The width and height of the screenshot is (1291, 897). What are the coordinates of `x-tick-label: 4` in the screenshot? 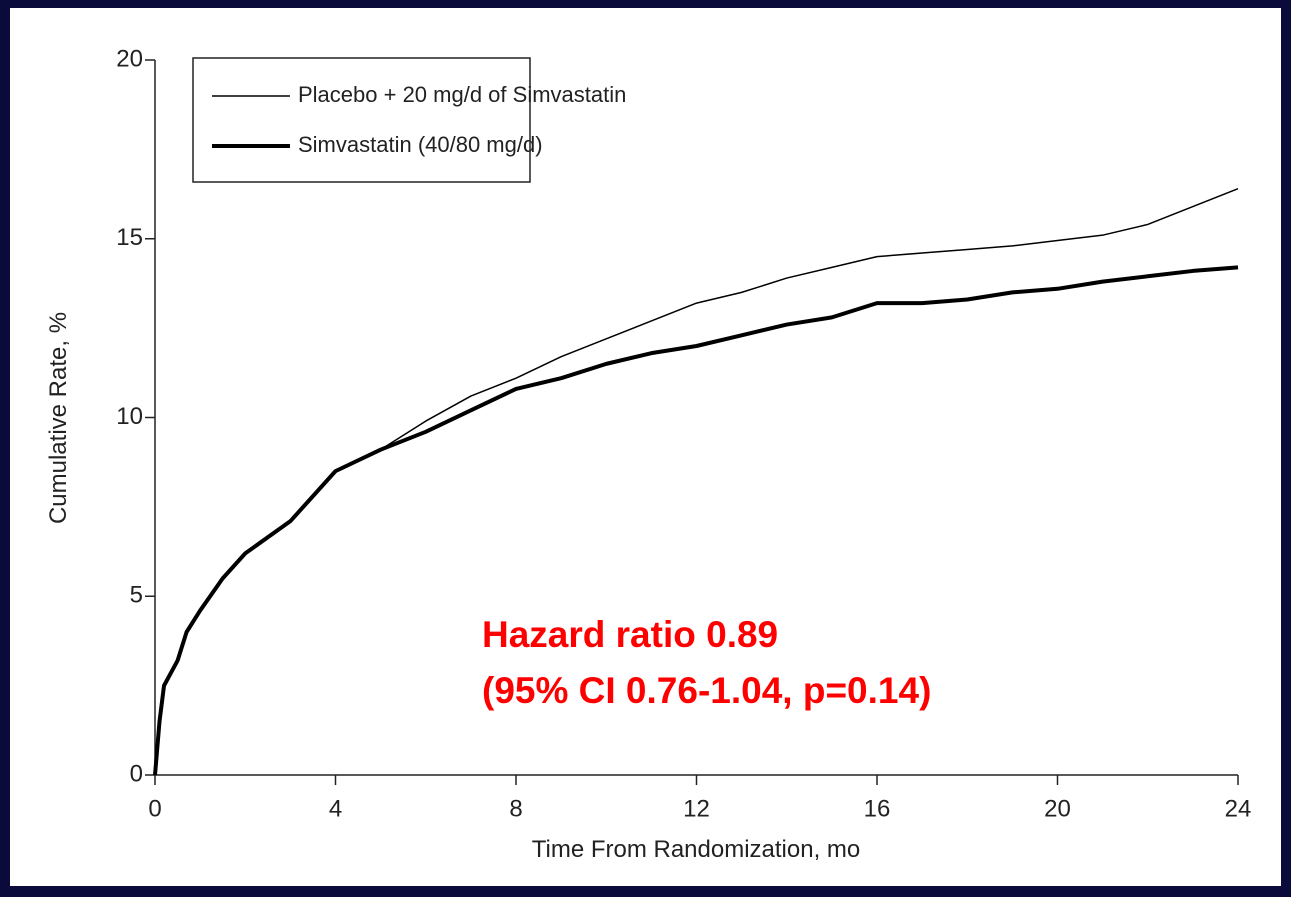 It's located at (335, 808).